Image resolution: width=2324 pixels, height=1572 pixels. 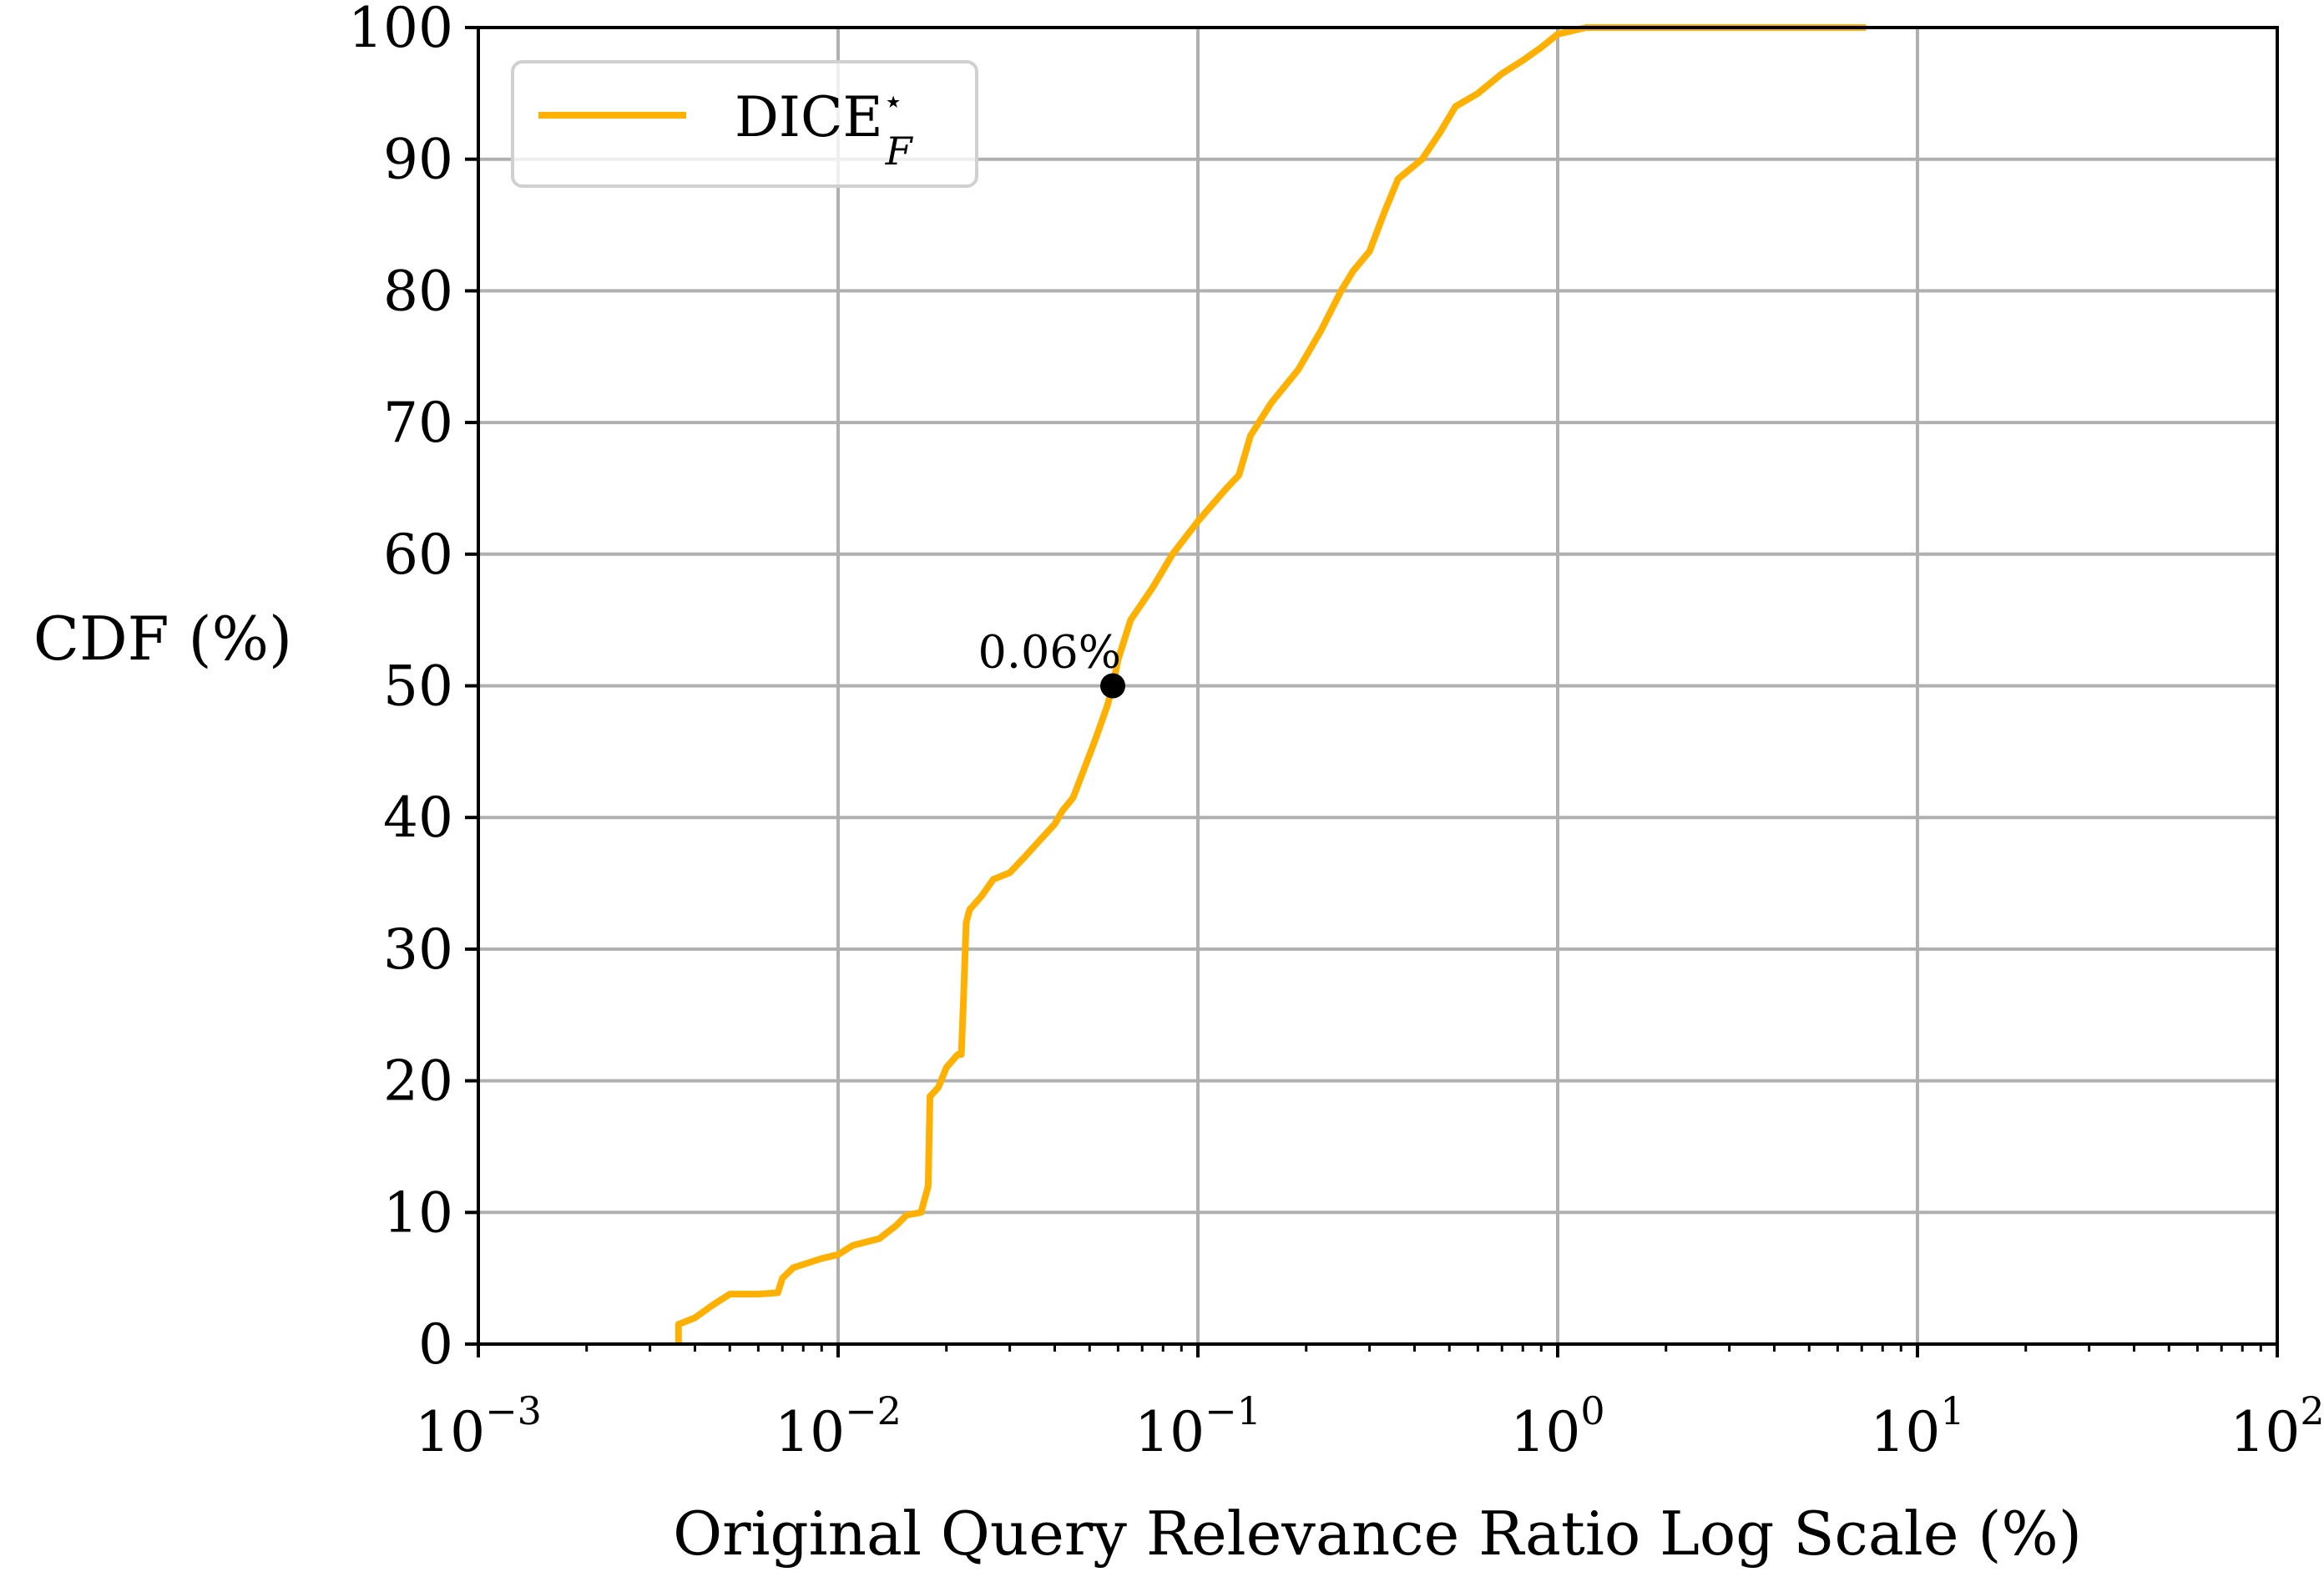 What do you see at coordinates (418, 818) in the screenshot?
I see `y-tick-label: 40` at bounding box center [418, 818].